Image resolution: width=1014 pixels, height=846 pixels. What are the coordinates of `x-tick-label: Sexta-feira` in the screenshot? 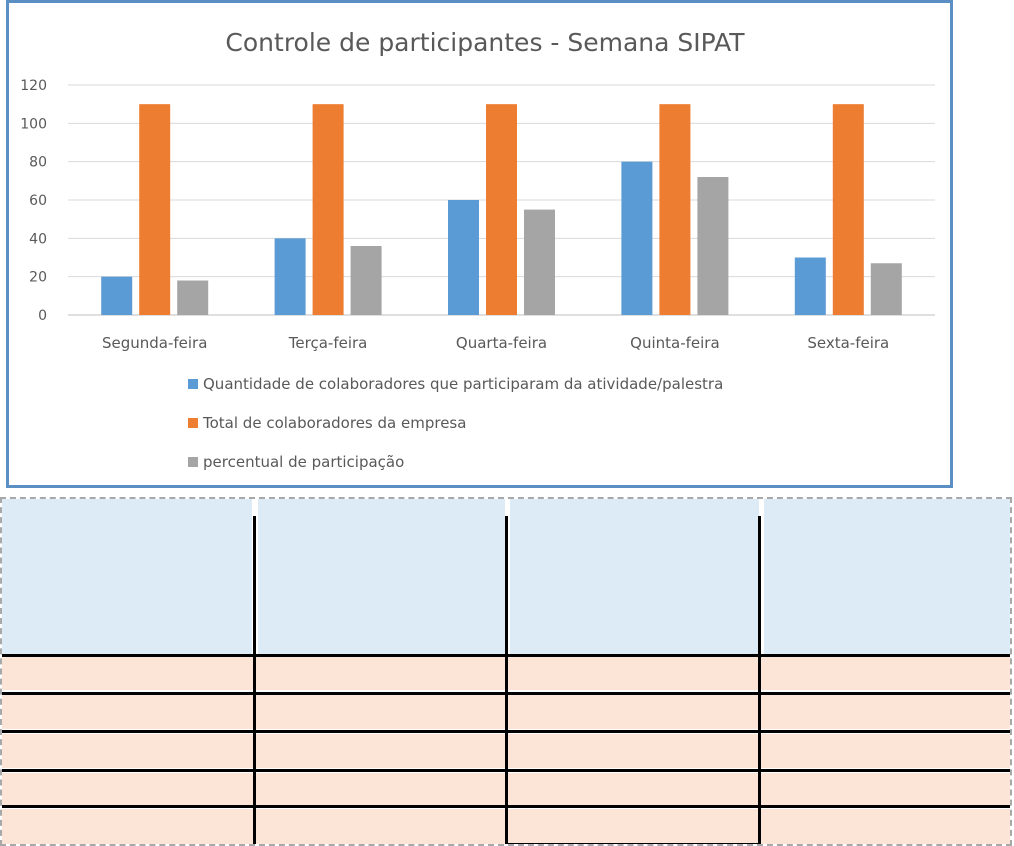 It's located at (848, 343).